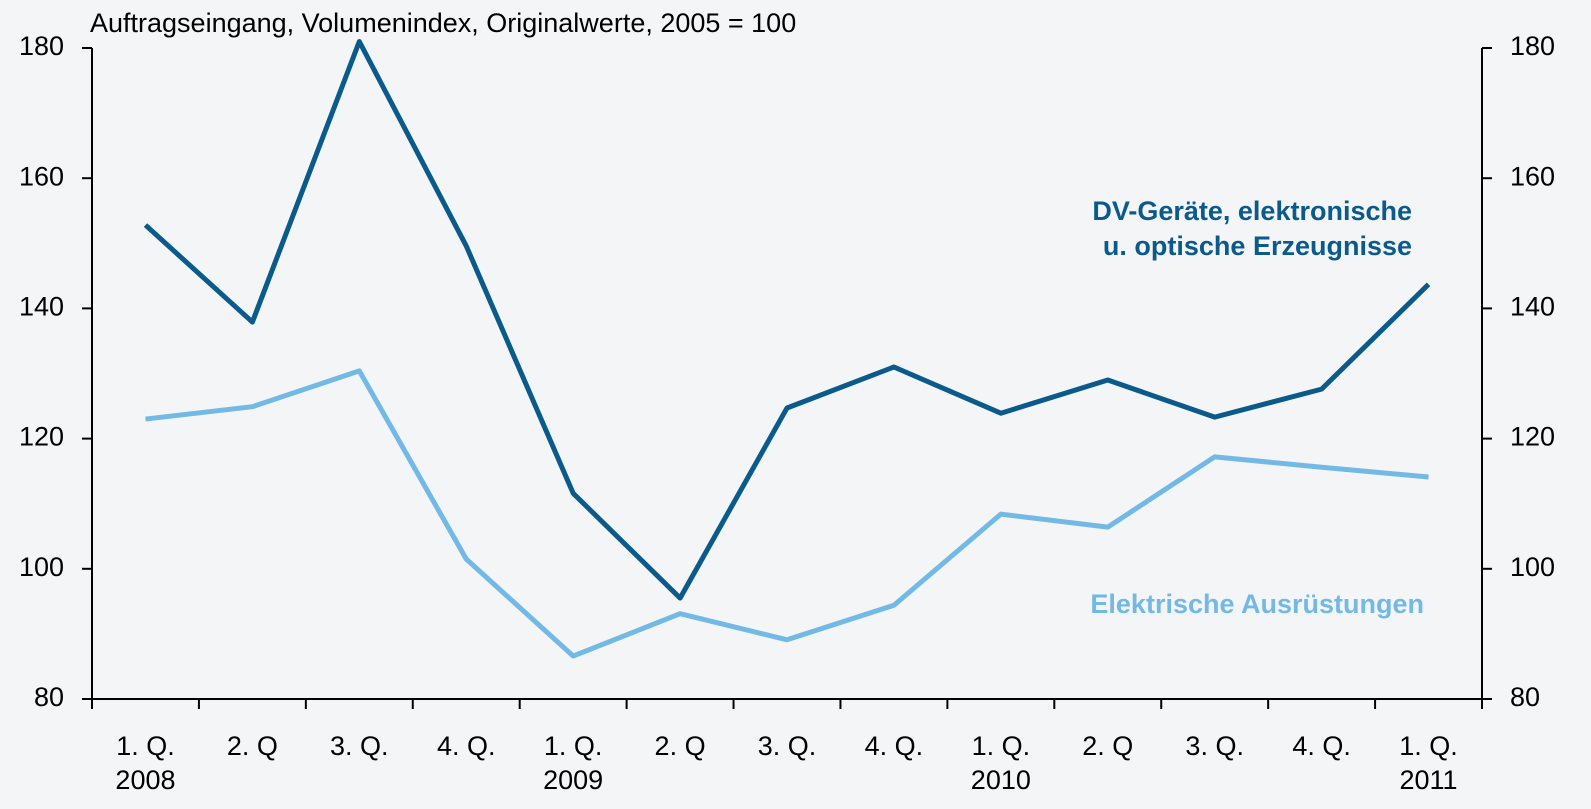 This screenshot has width=1591, height=809. What do you see at coordinates (1532, 46) in the screenshot?
I see `y2-tick-label: 180` at bounding box center [1532, 46].